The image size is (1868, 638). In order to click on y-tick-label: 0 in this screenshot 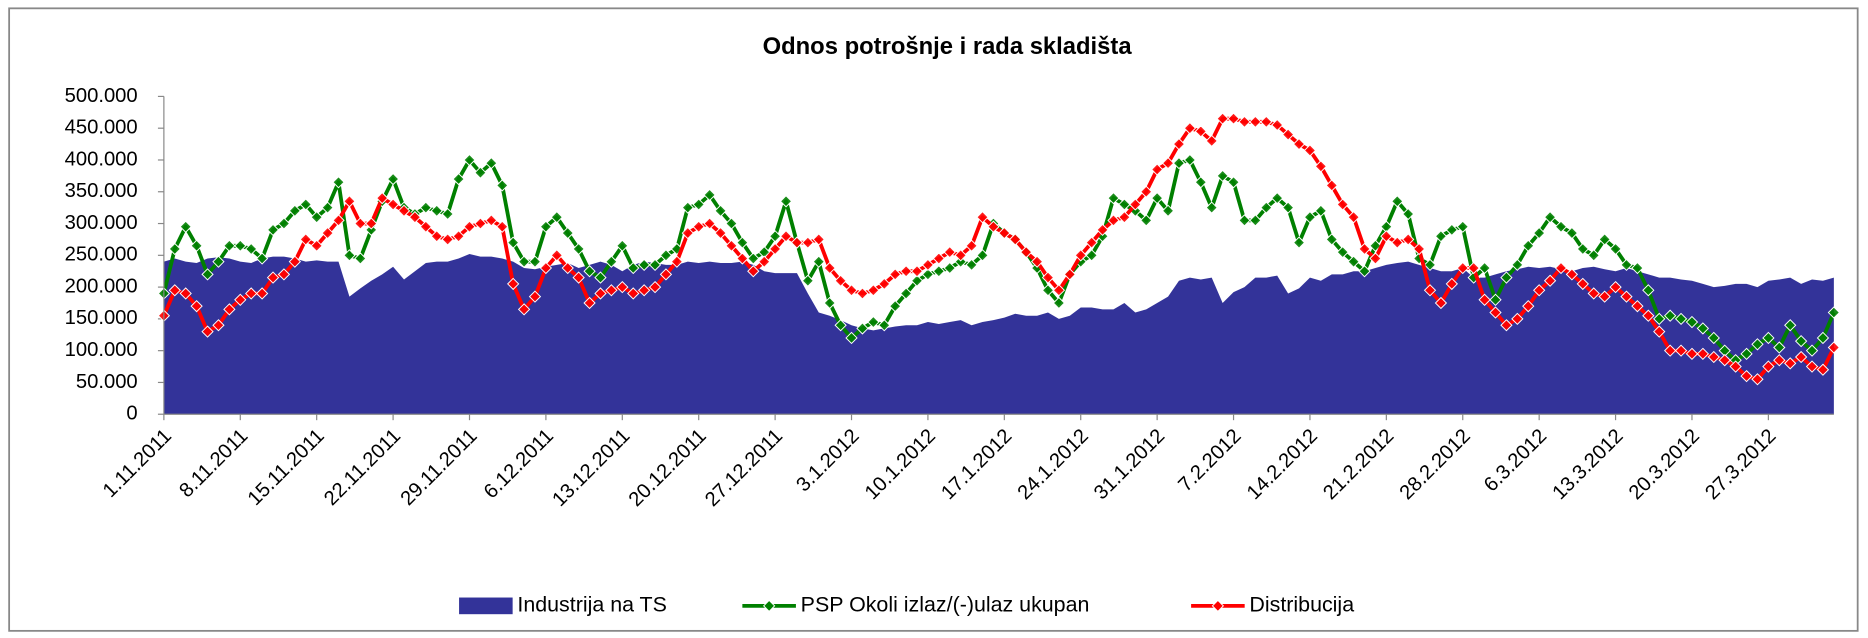, I will do `click(131, 414)`.